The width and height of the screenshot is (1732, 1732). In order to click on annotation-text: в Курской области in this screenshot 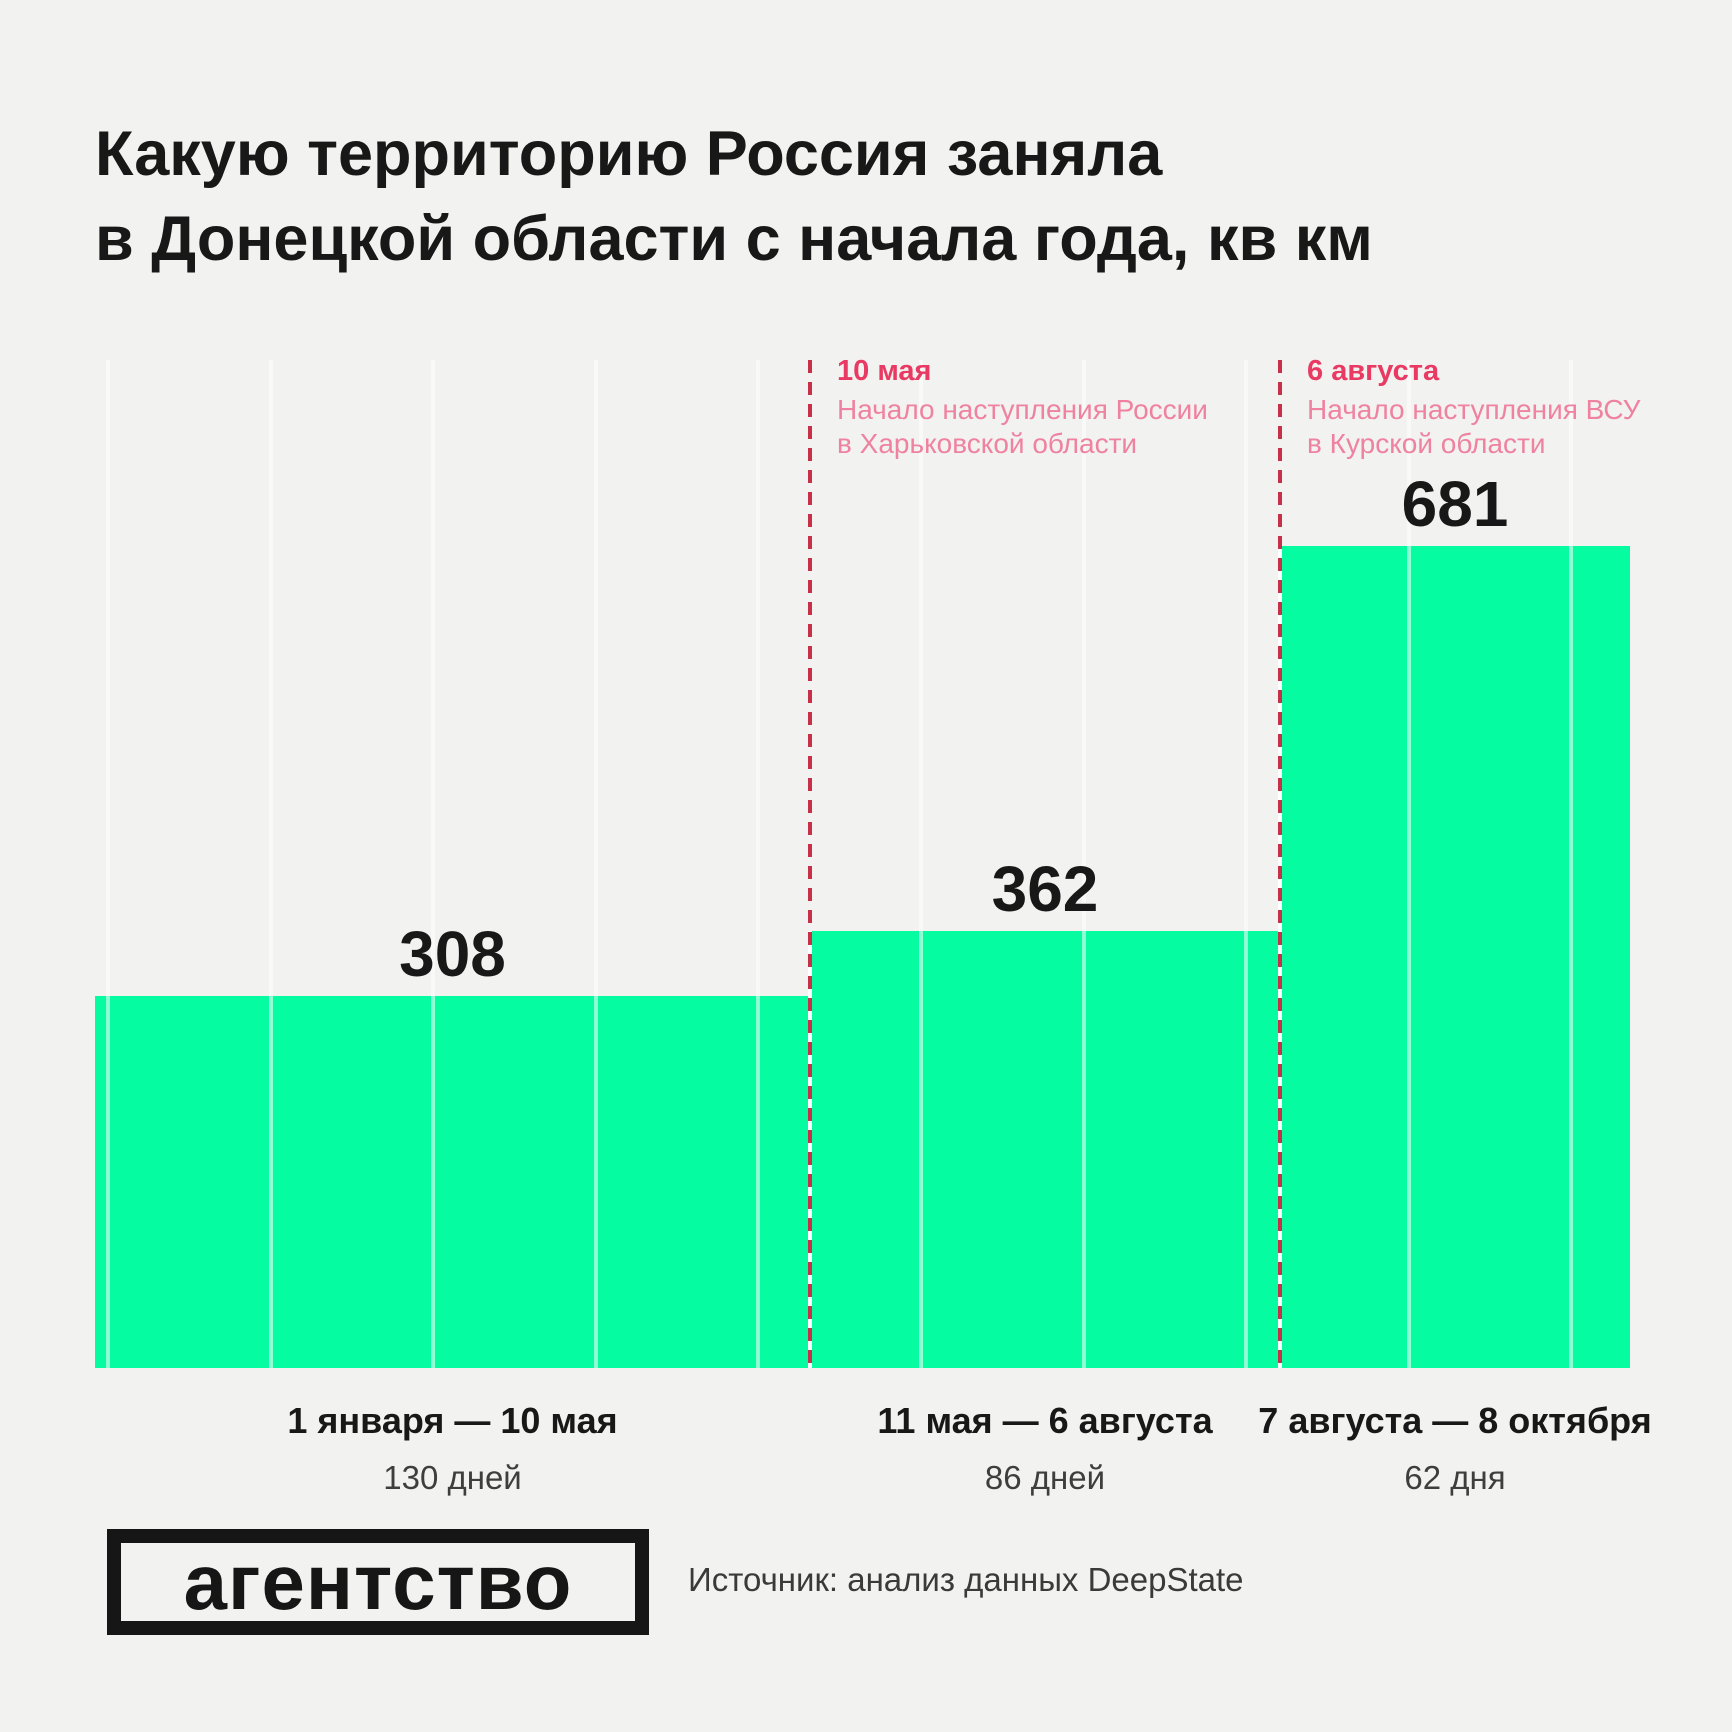, I will do `click(1426, 443)`.